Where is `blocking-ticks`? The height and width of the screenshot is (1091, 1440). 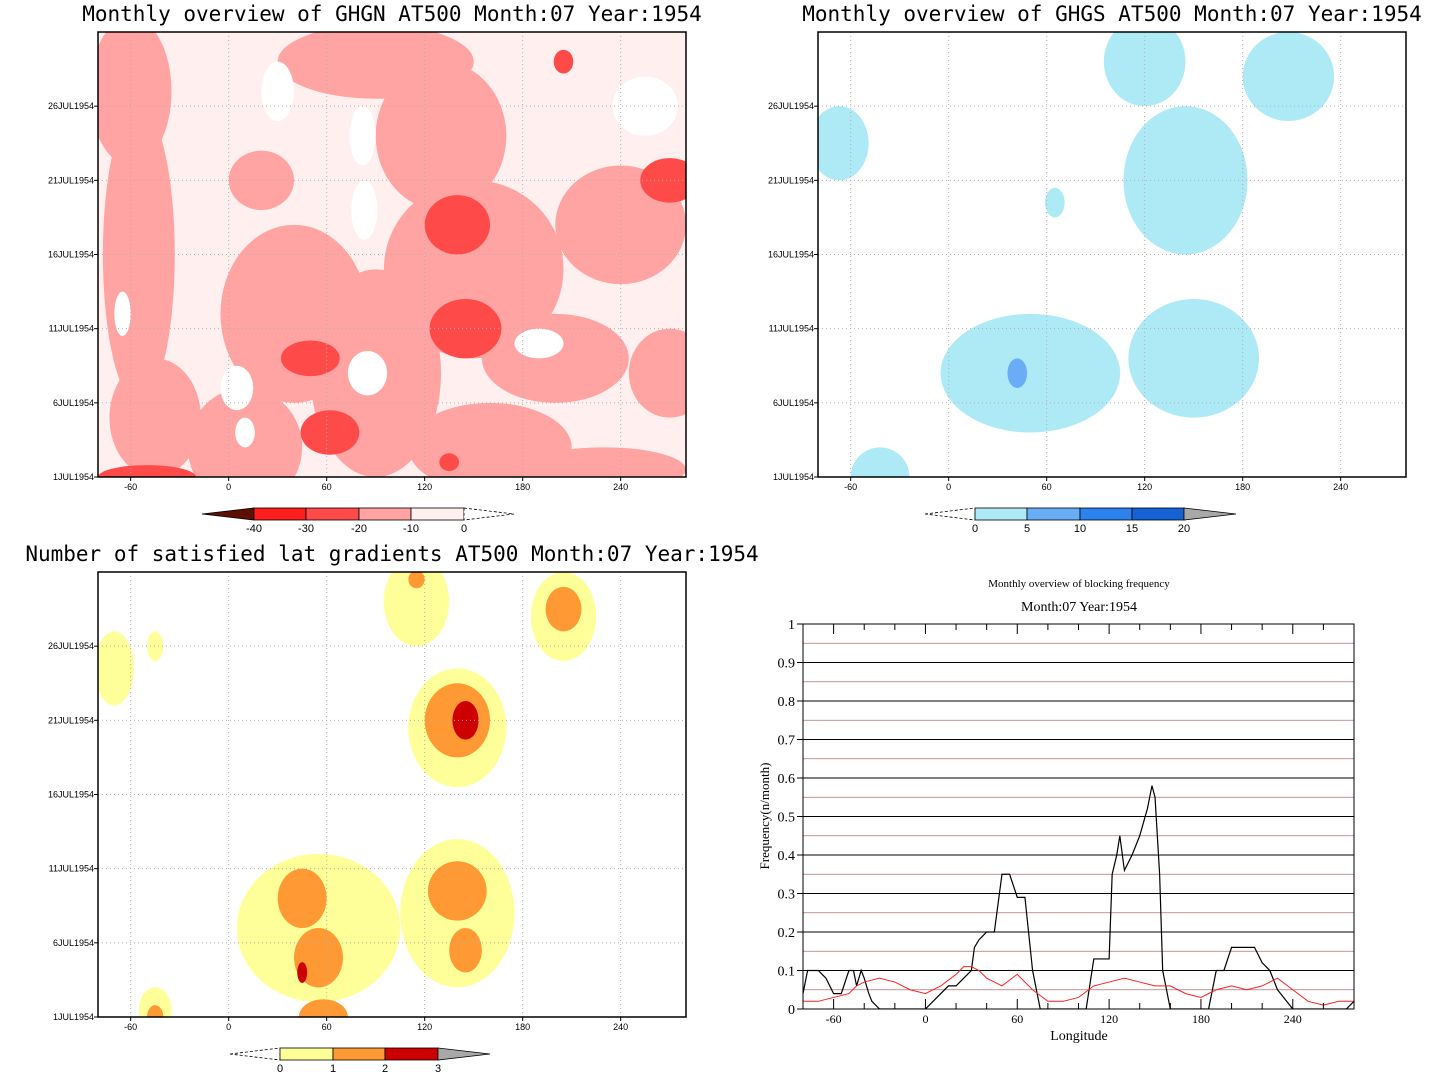 blocking-ticks is located at coordinates (1076, 816).